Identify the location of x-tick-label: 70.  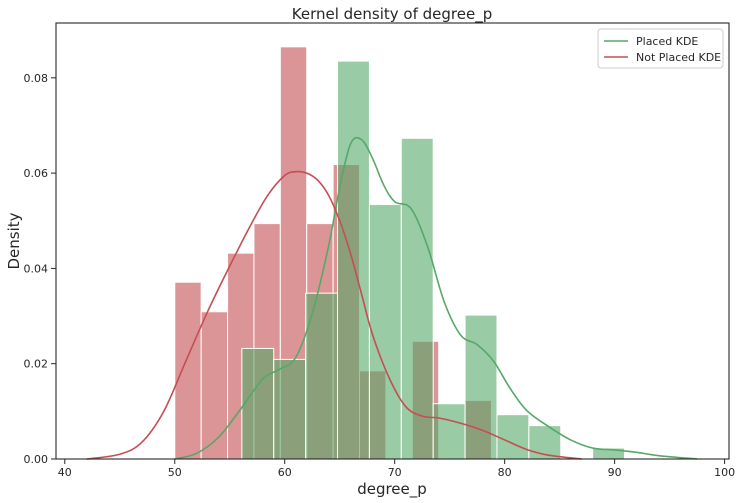
(395, 472).